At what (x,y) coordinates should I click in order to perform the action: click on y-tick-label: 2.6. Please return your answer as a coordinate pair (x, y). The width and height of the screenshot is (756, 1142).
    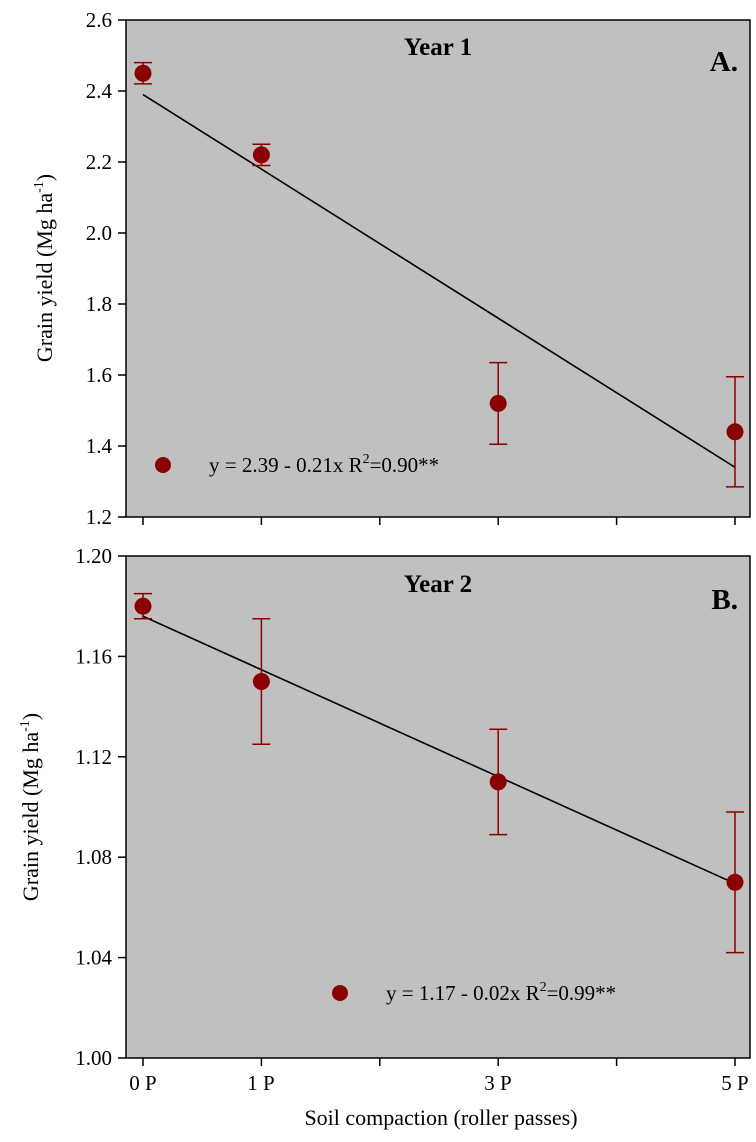
    Looking at the image, I should click on (99, 20).